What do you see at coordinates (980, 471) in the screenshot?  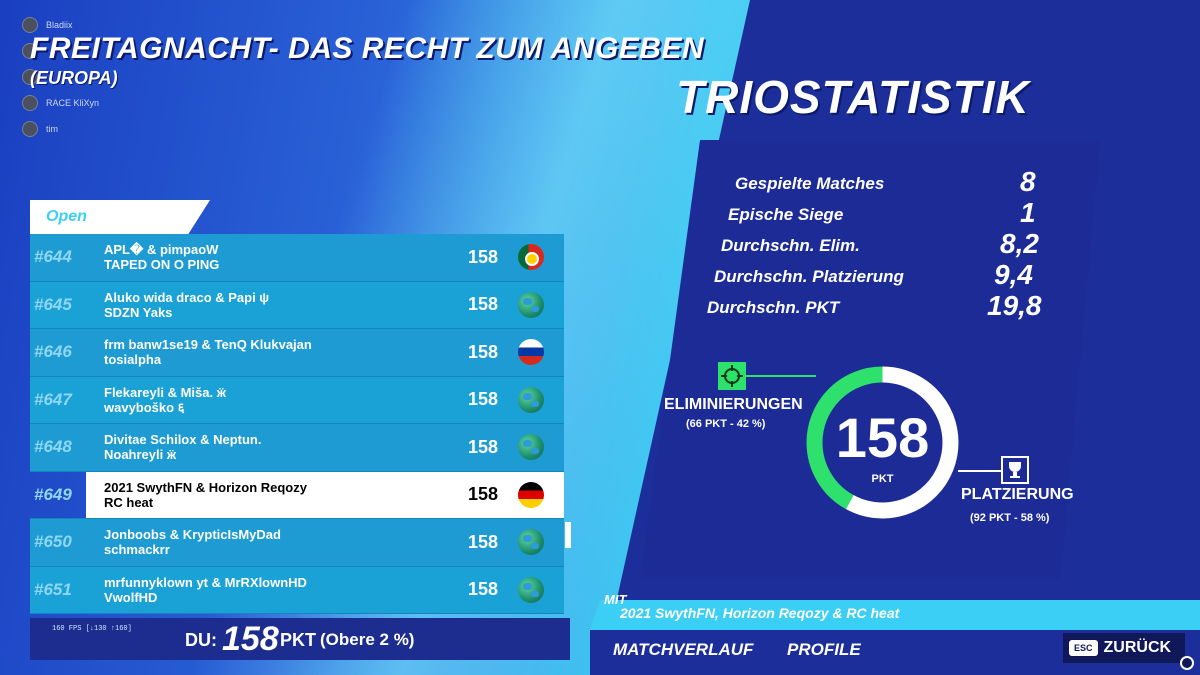 I see `placement-connector` at bounding box center [980, 471].